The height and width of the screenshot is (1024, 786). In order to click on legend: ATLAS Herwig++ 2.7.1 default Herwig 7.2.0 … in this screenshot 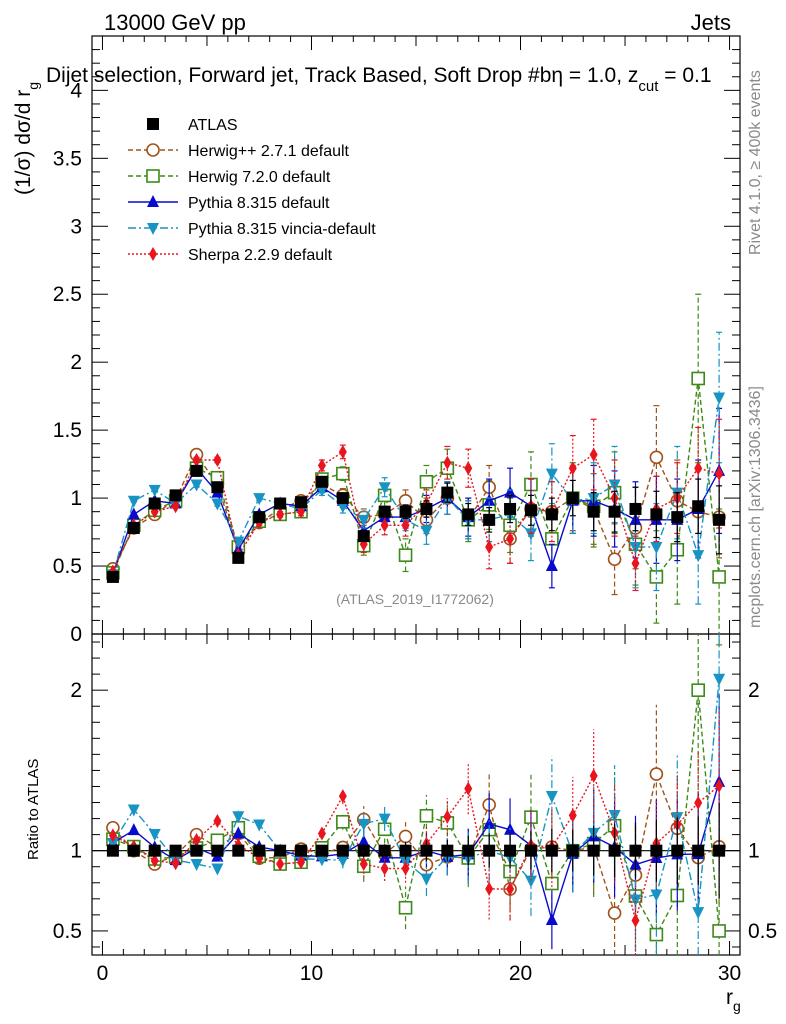, I will do `click(252, 190)`.